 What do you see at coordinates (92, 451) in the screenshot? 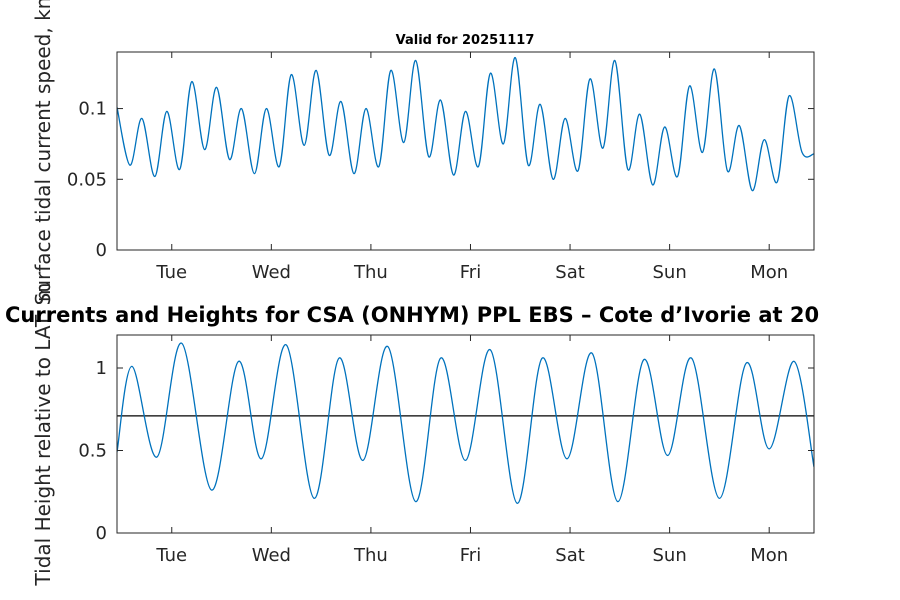
I see `height-y-tick-label: 0.5` at bounding box center [92, 451].